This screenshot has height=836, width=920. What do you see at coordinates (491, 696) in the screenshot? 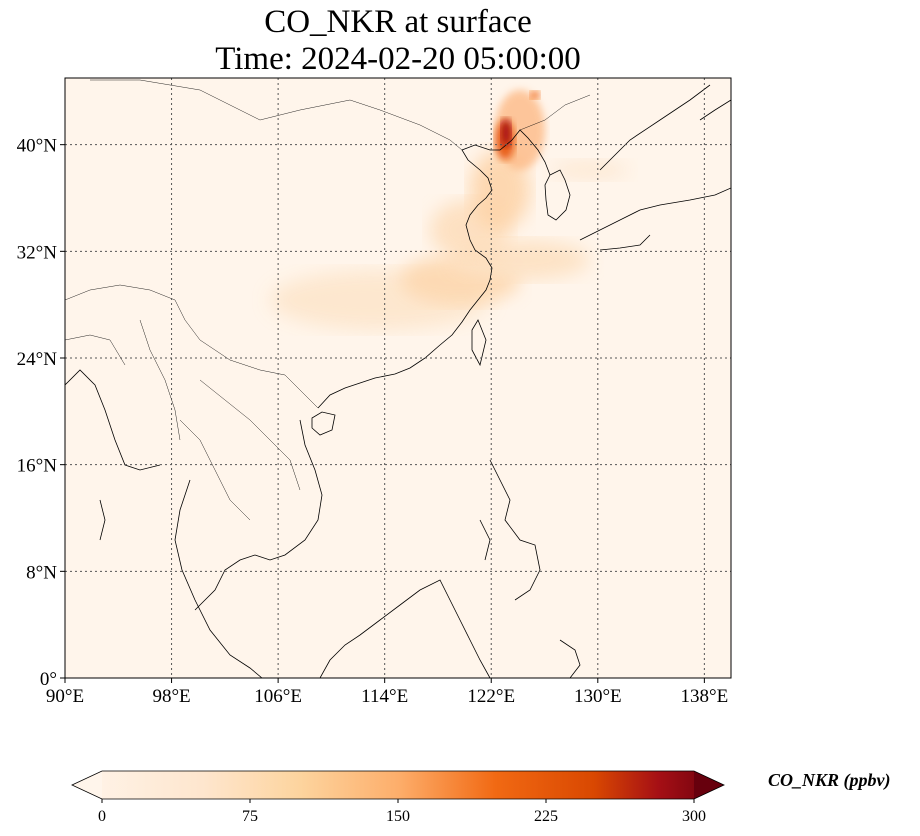
I see `lon-tick-label: 122°E` at bounding box center [491, 696].